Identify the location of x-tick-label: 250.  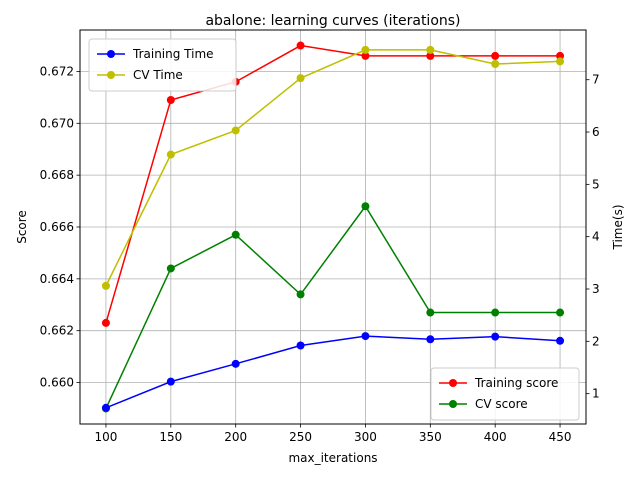
(300, 437).